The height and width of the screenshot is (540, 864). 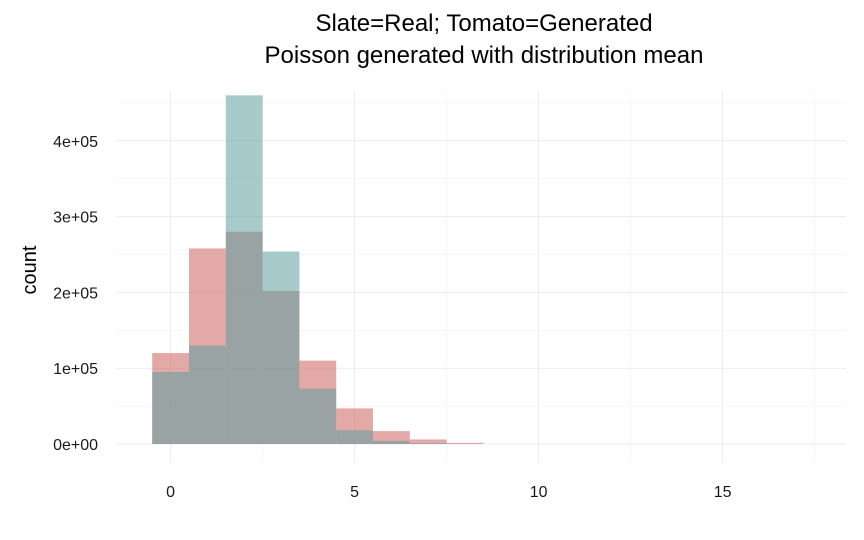 I want to click on y-tick-label: 1e+05, so click(x=75, y=369).